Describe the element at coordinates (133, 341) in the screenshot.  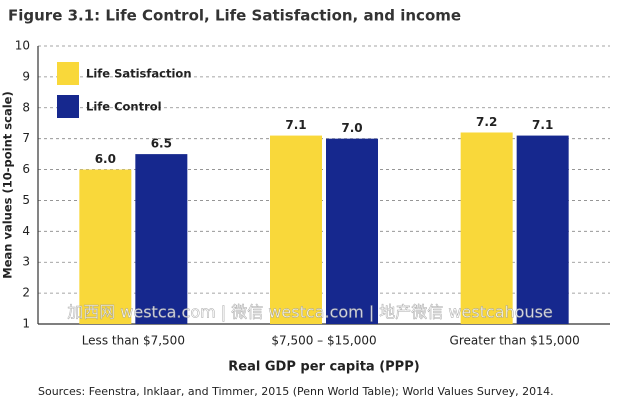
I see `x-tick-label: Less than $7,500` at that location.